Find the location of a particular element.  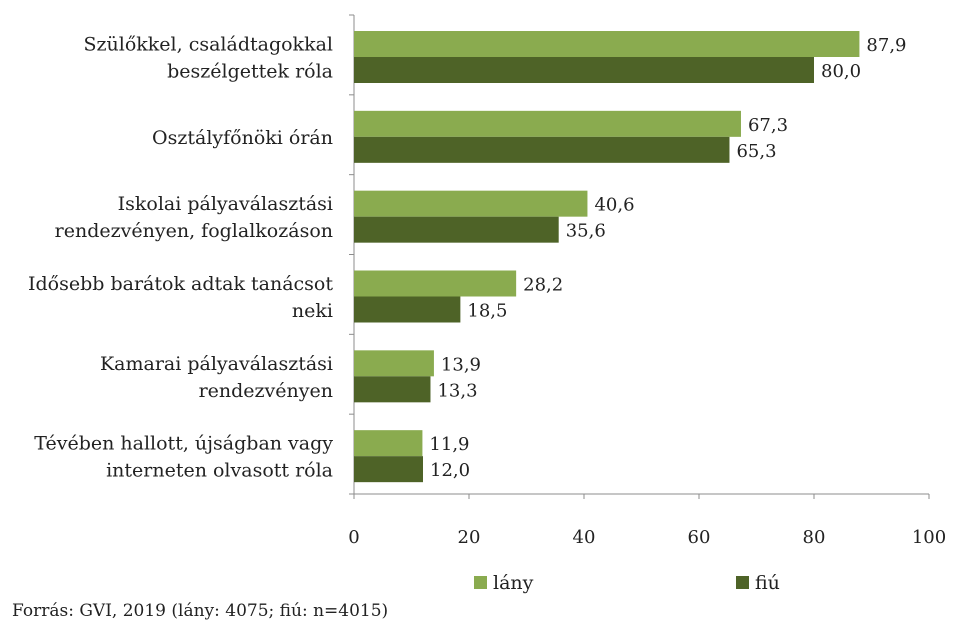

category-label-line: Tévében hallott, újságban vagy is located at coordinates (183, 444).